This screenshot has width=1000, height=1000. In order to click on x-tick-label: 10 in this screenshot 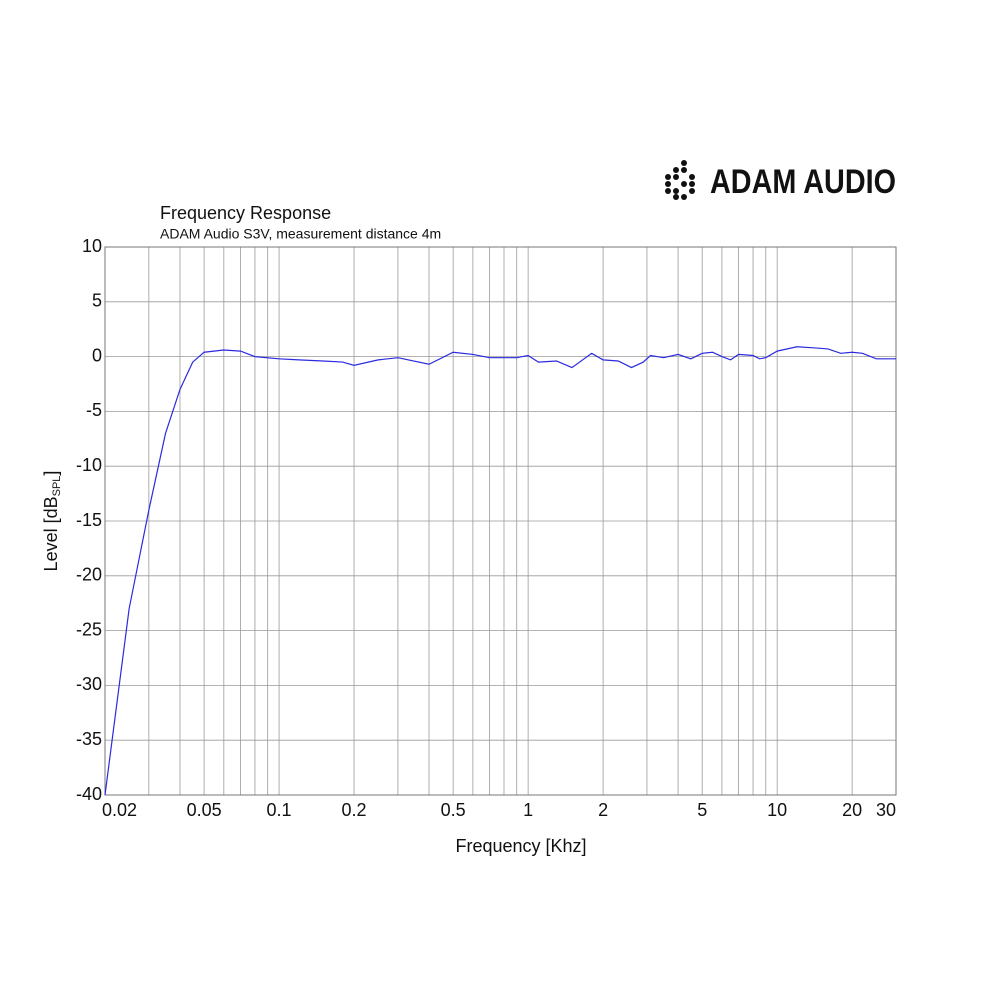, I will do `click(777, 810)`.